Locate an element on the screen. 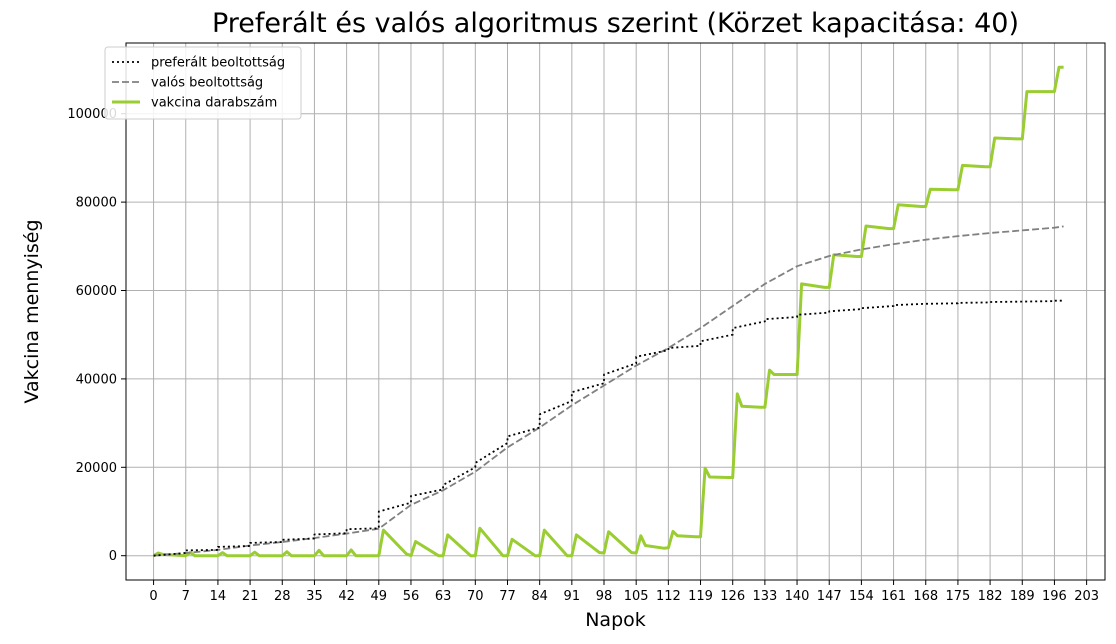  legend-label: preferált beoltottság is located at coordinates (218, 63).